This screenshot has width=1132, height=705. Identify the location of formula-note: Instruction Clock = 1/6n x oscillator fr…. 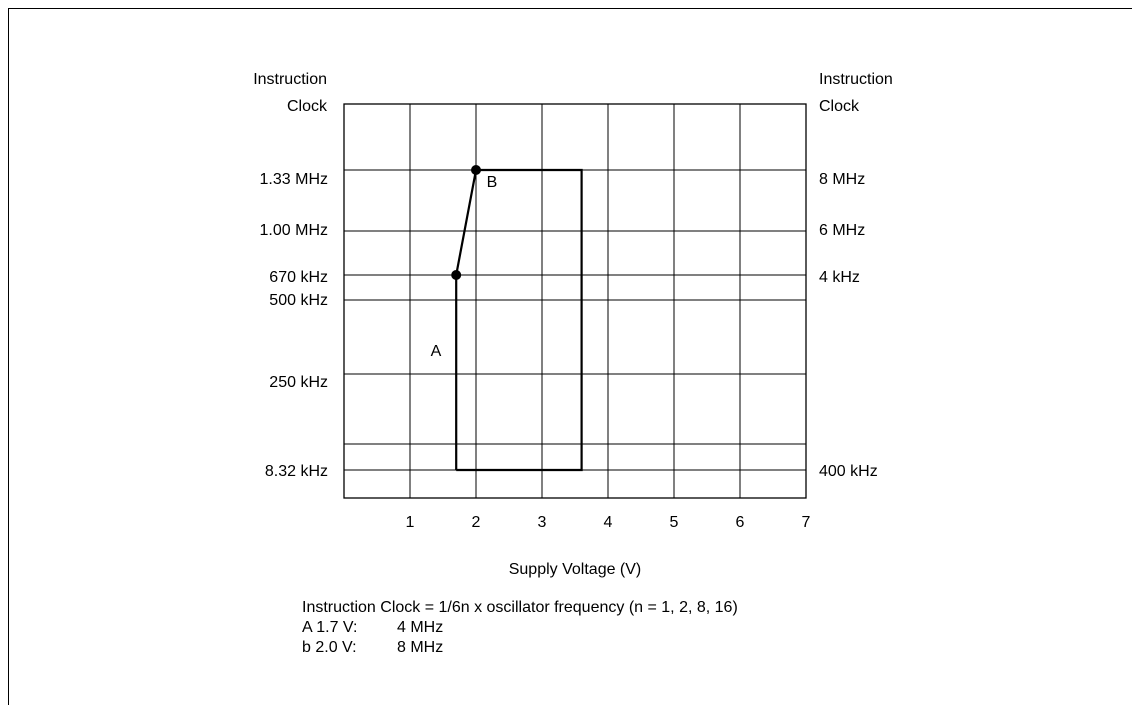
(520, 607).